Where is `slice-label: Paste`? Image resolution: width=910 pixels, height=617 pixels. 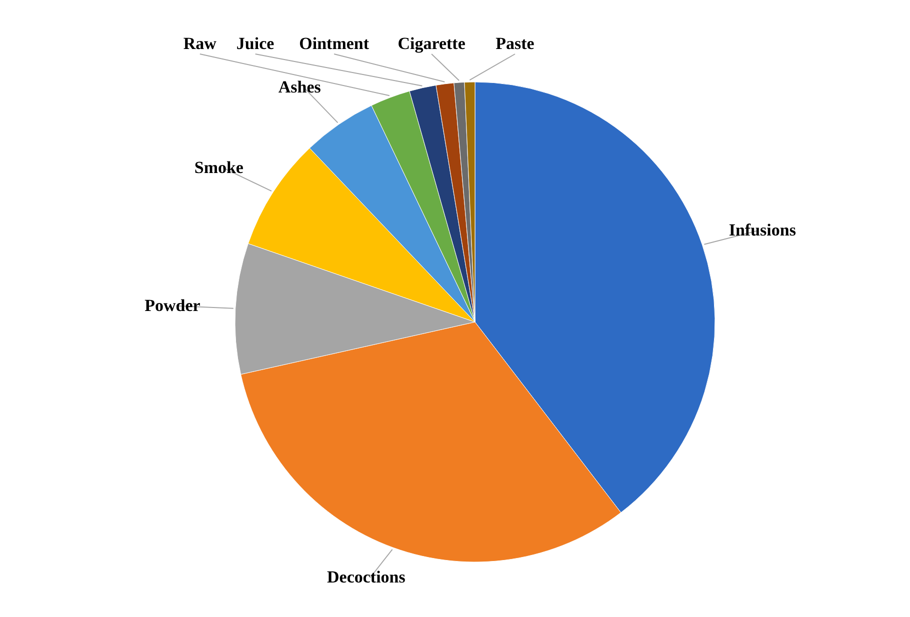
slice-label: Paste is located at coordinates (515, 43).